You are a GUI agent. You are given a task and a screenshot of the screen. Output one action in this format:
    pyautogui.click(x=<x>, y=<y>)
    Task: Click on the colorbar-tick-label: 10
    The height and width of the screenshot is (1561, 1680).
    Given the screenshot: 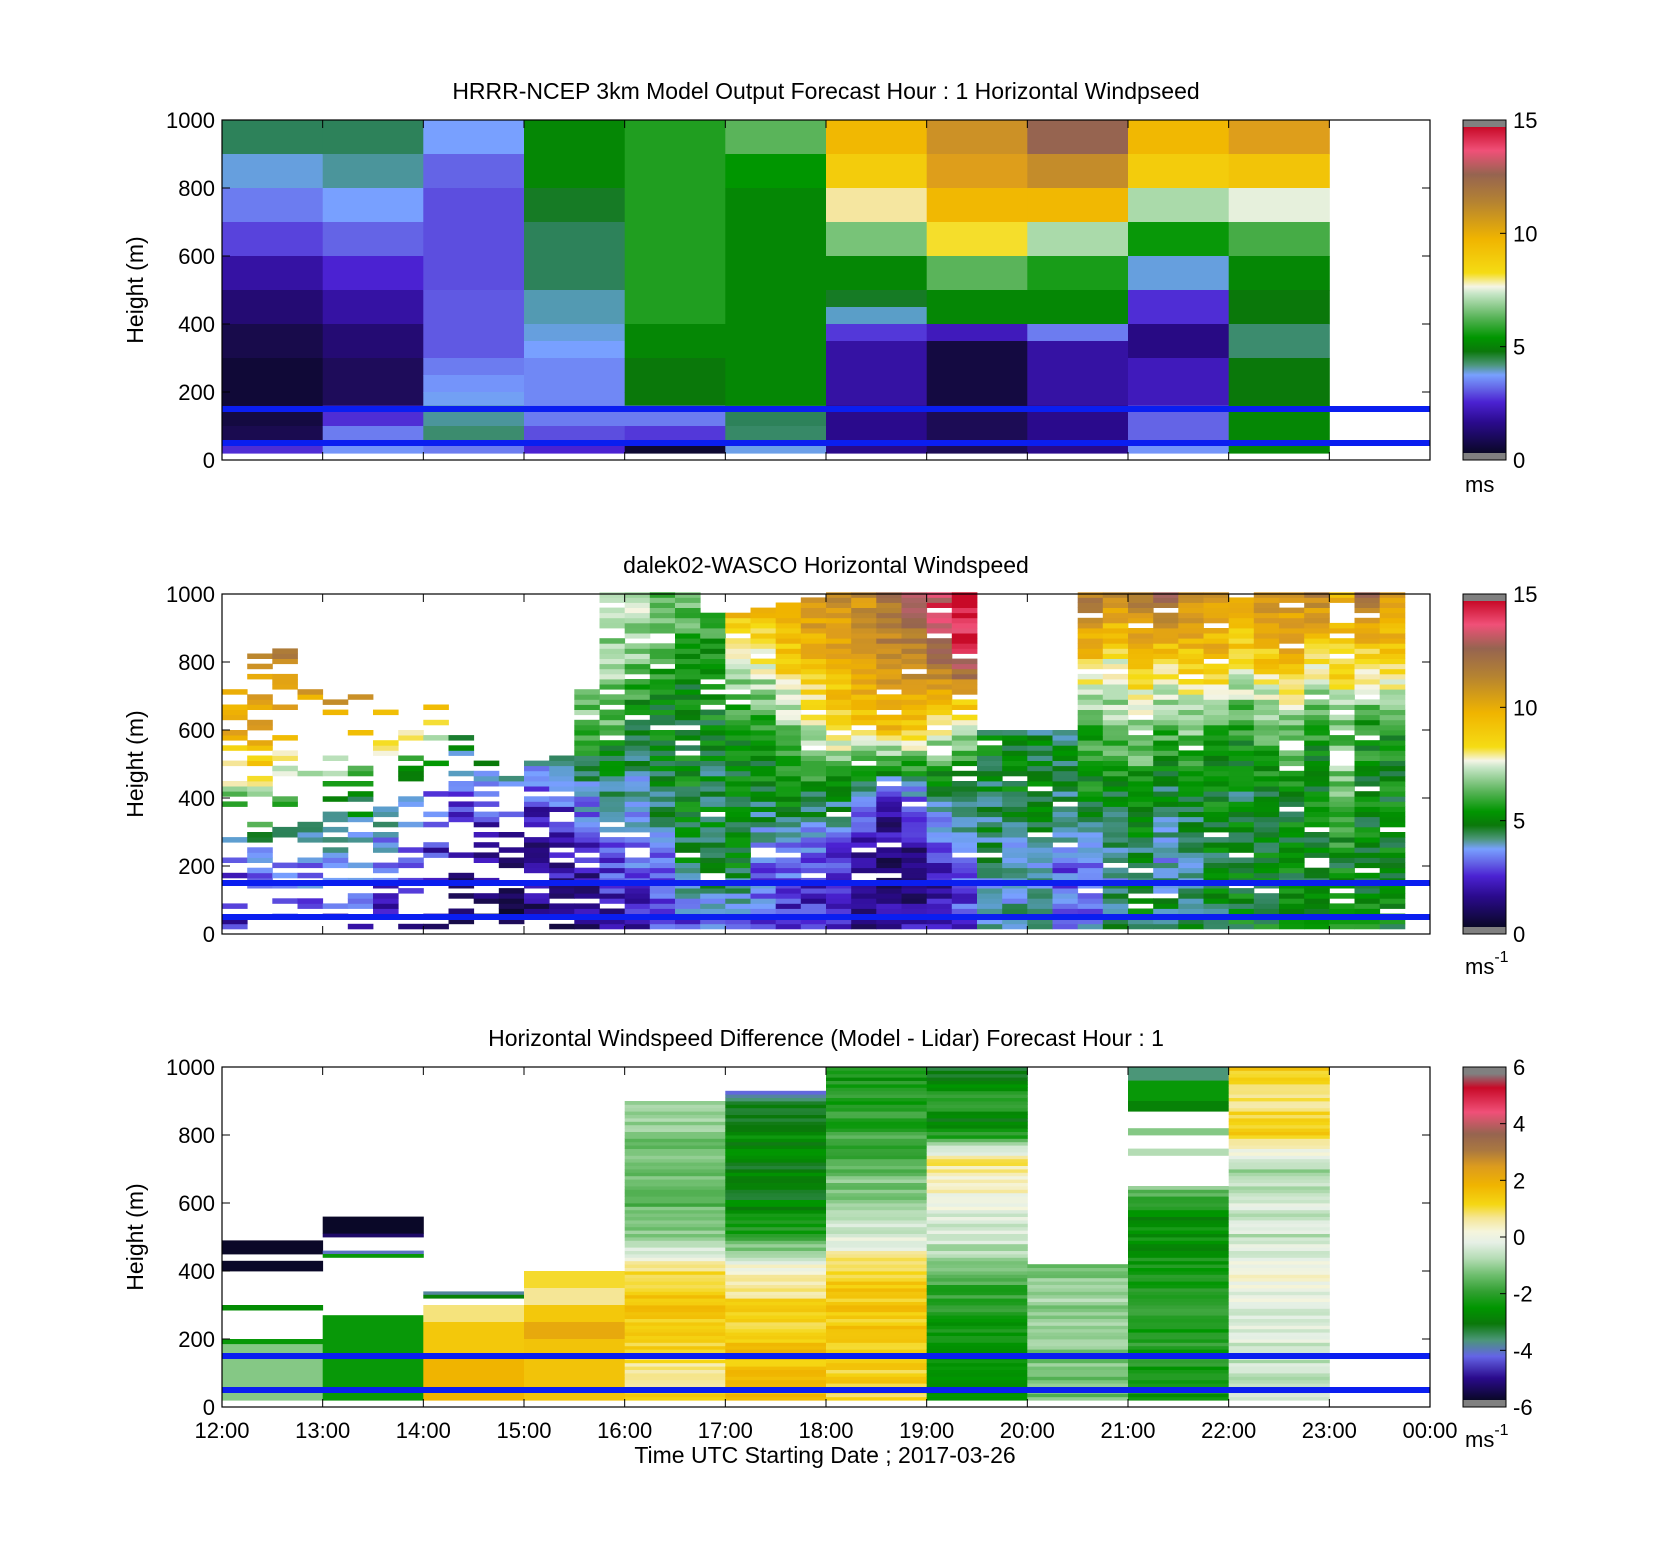 What is the action you would take?
    pyautogui.click(x=1525, y=707)
    